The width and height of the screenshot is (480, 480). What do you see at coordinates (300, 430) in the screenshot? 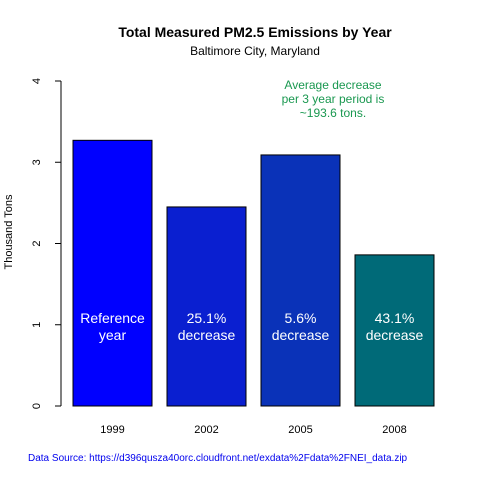
I see `x-tick-label: 2005` at bounding box center [300, 430].